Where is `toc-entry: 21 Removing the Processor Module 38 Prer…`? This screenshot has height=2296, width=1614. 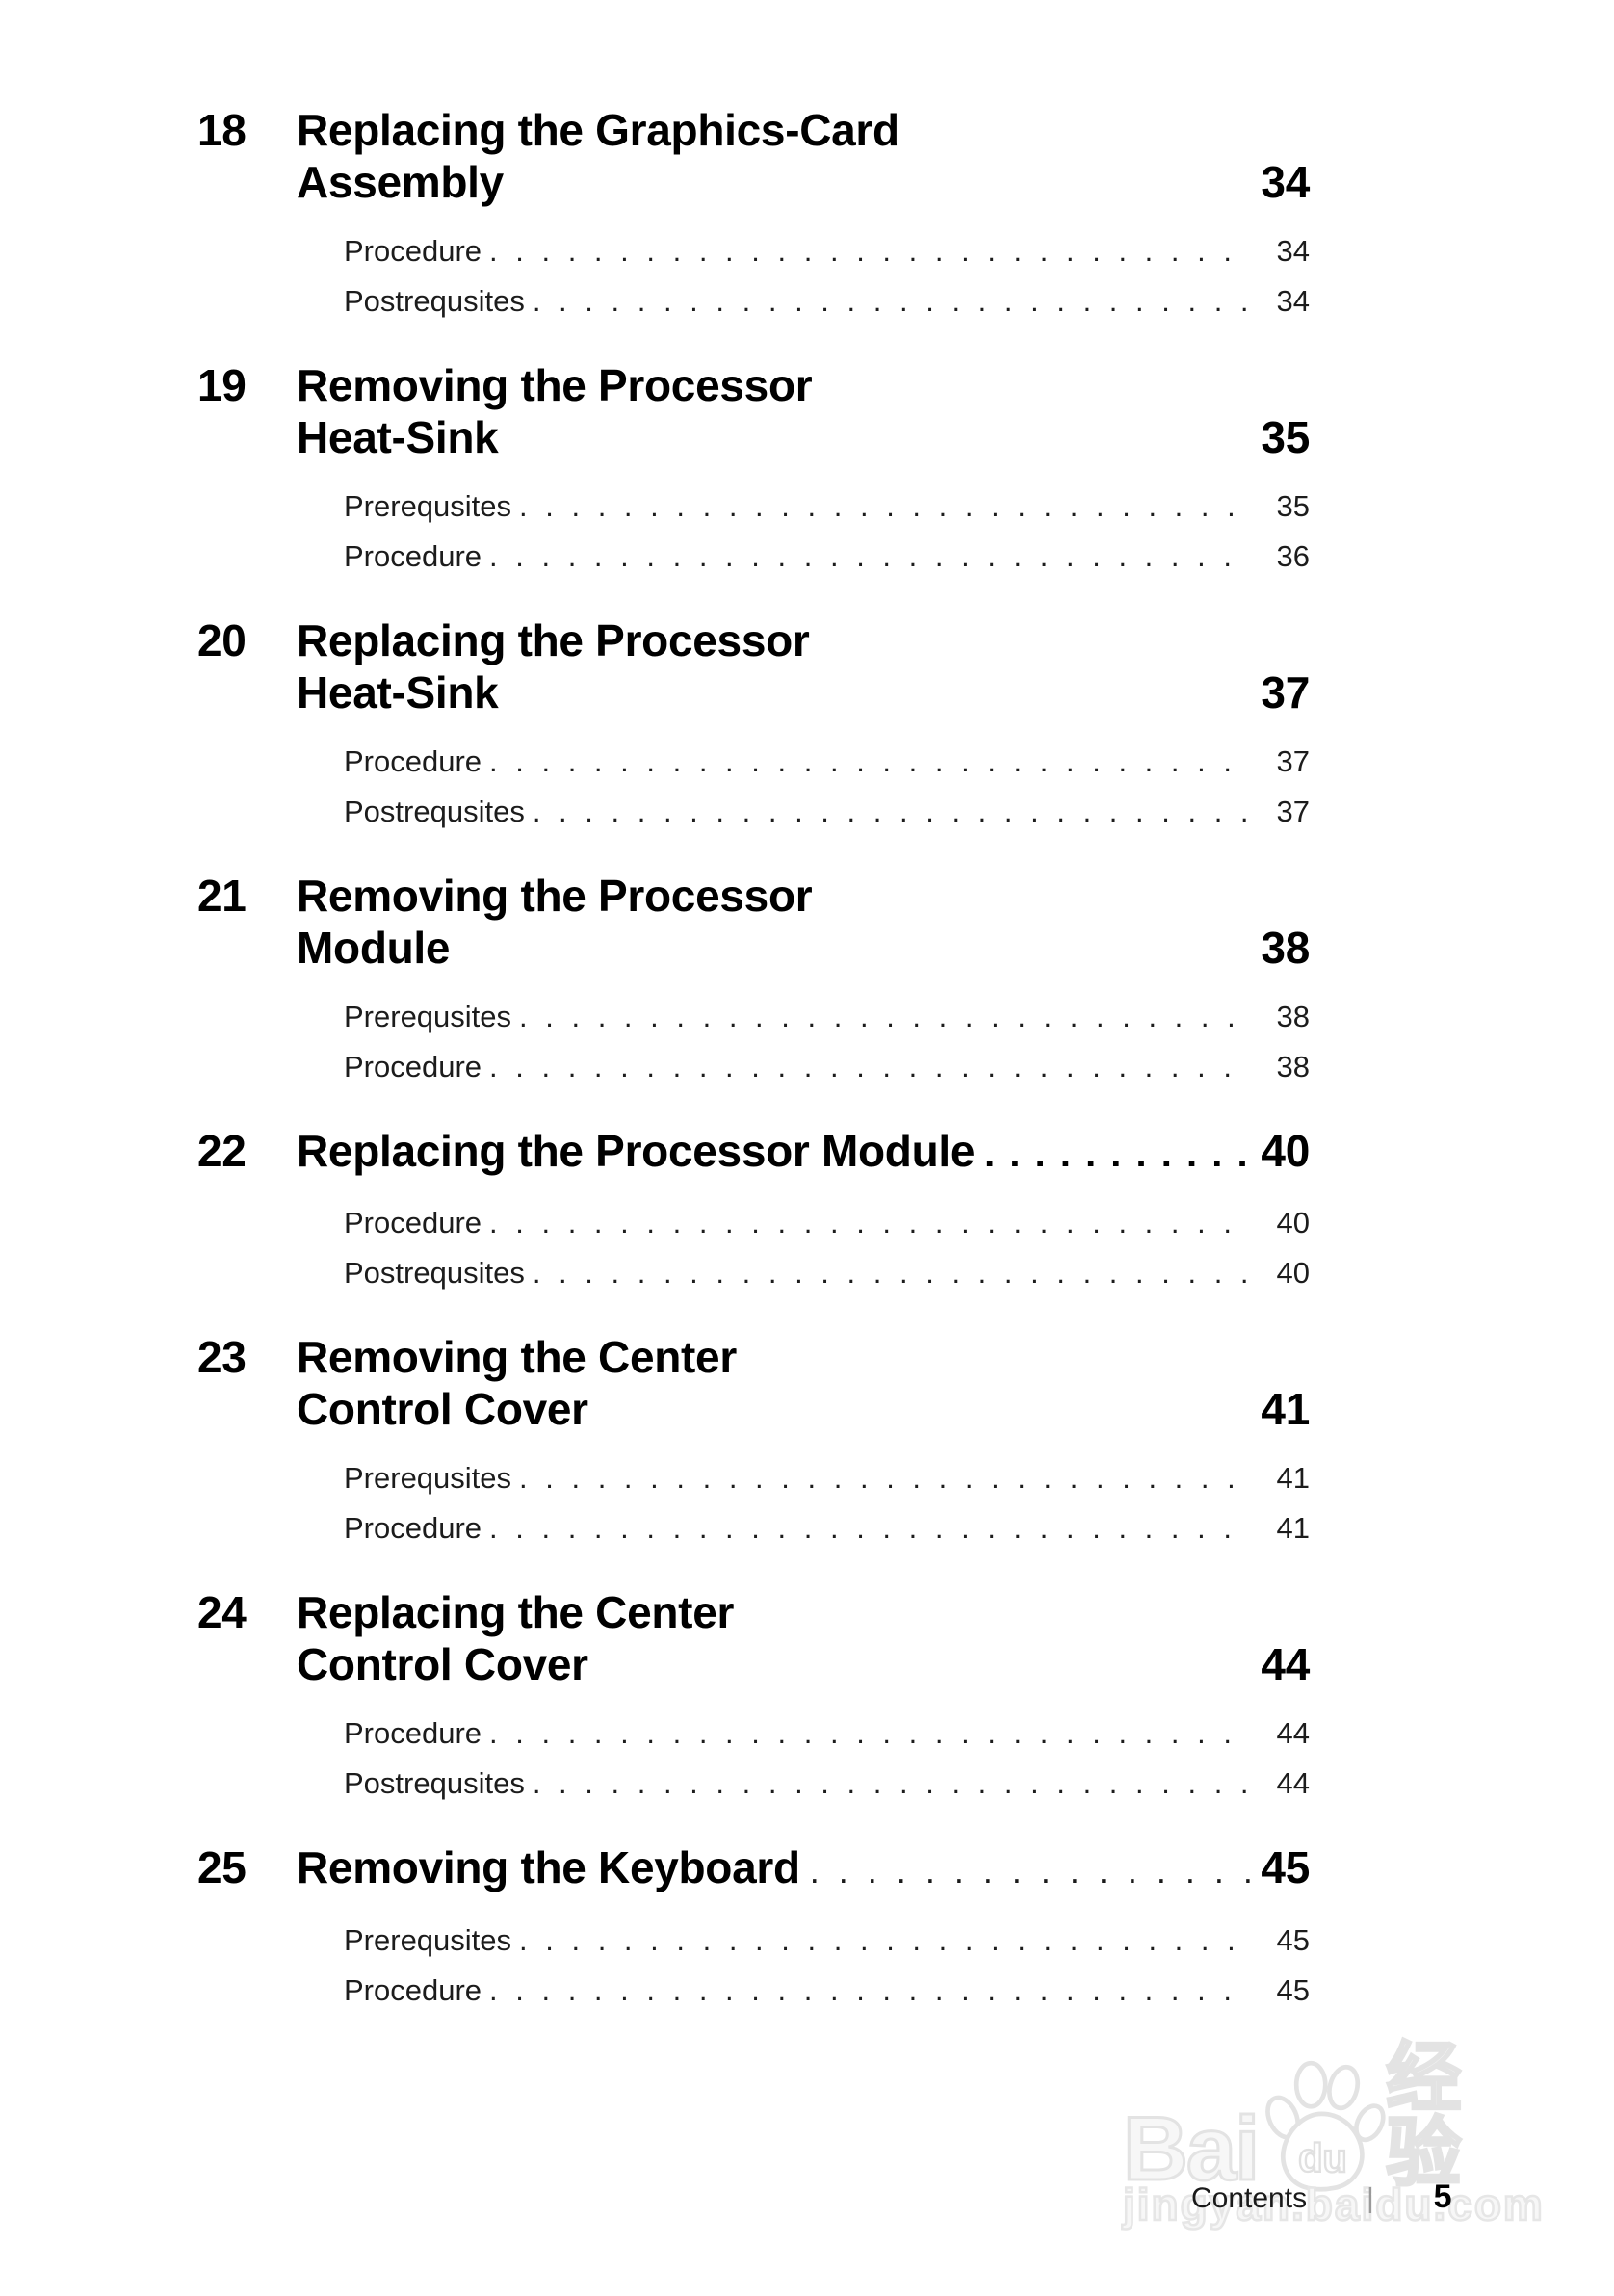 toc-entry: 21 Removing the Processor Module 38 Prer… is located at coordinates (753, 977).